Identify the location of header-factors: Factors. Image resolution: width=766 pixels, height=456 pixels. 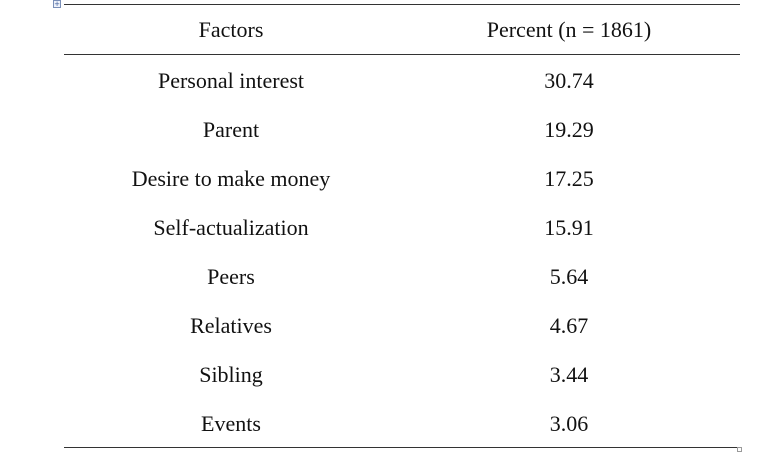
(231, 29).